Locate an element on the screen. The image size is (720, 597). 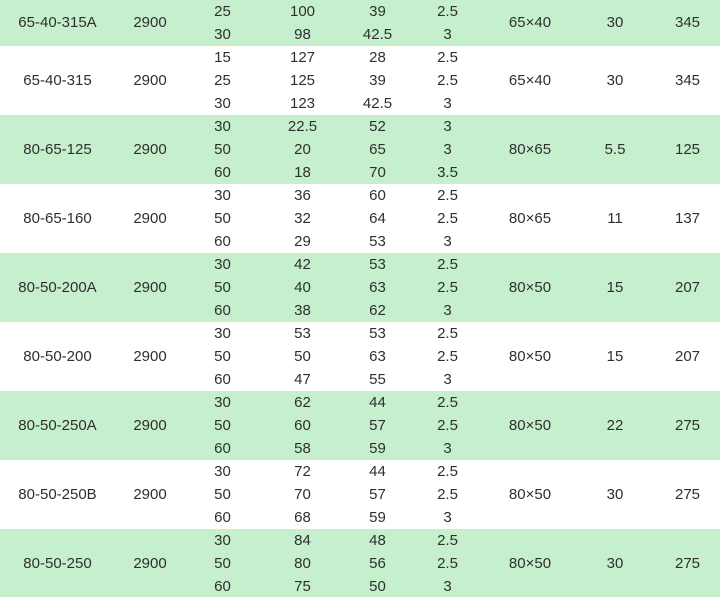
head-cell: 68 is located at coordinates (302, 517).